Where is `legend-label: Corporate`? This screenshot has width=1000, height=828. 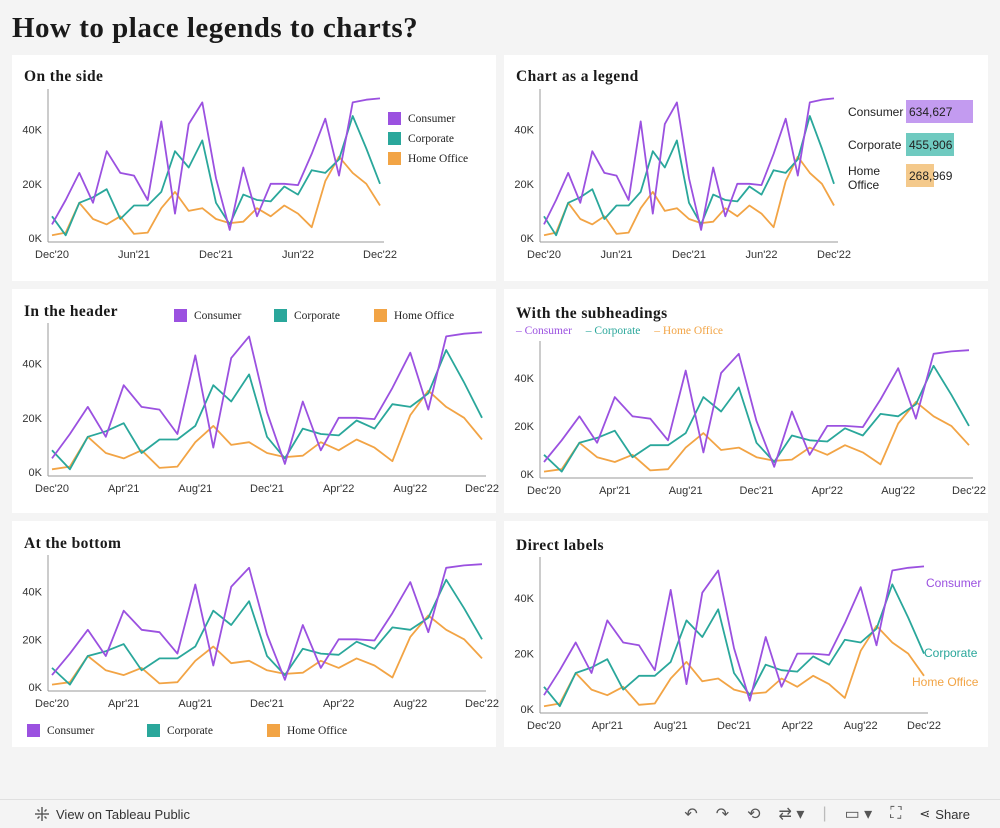
legend-label: Corporate is located at coordinates (431, 138).